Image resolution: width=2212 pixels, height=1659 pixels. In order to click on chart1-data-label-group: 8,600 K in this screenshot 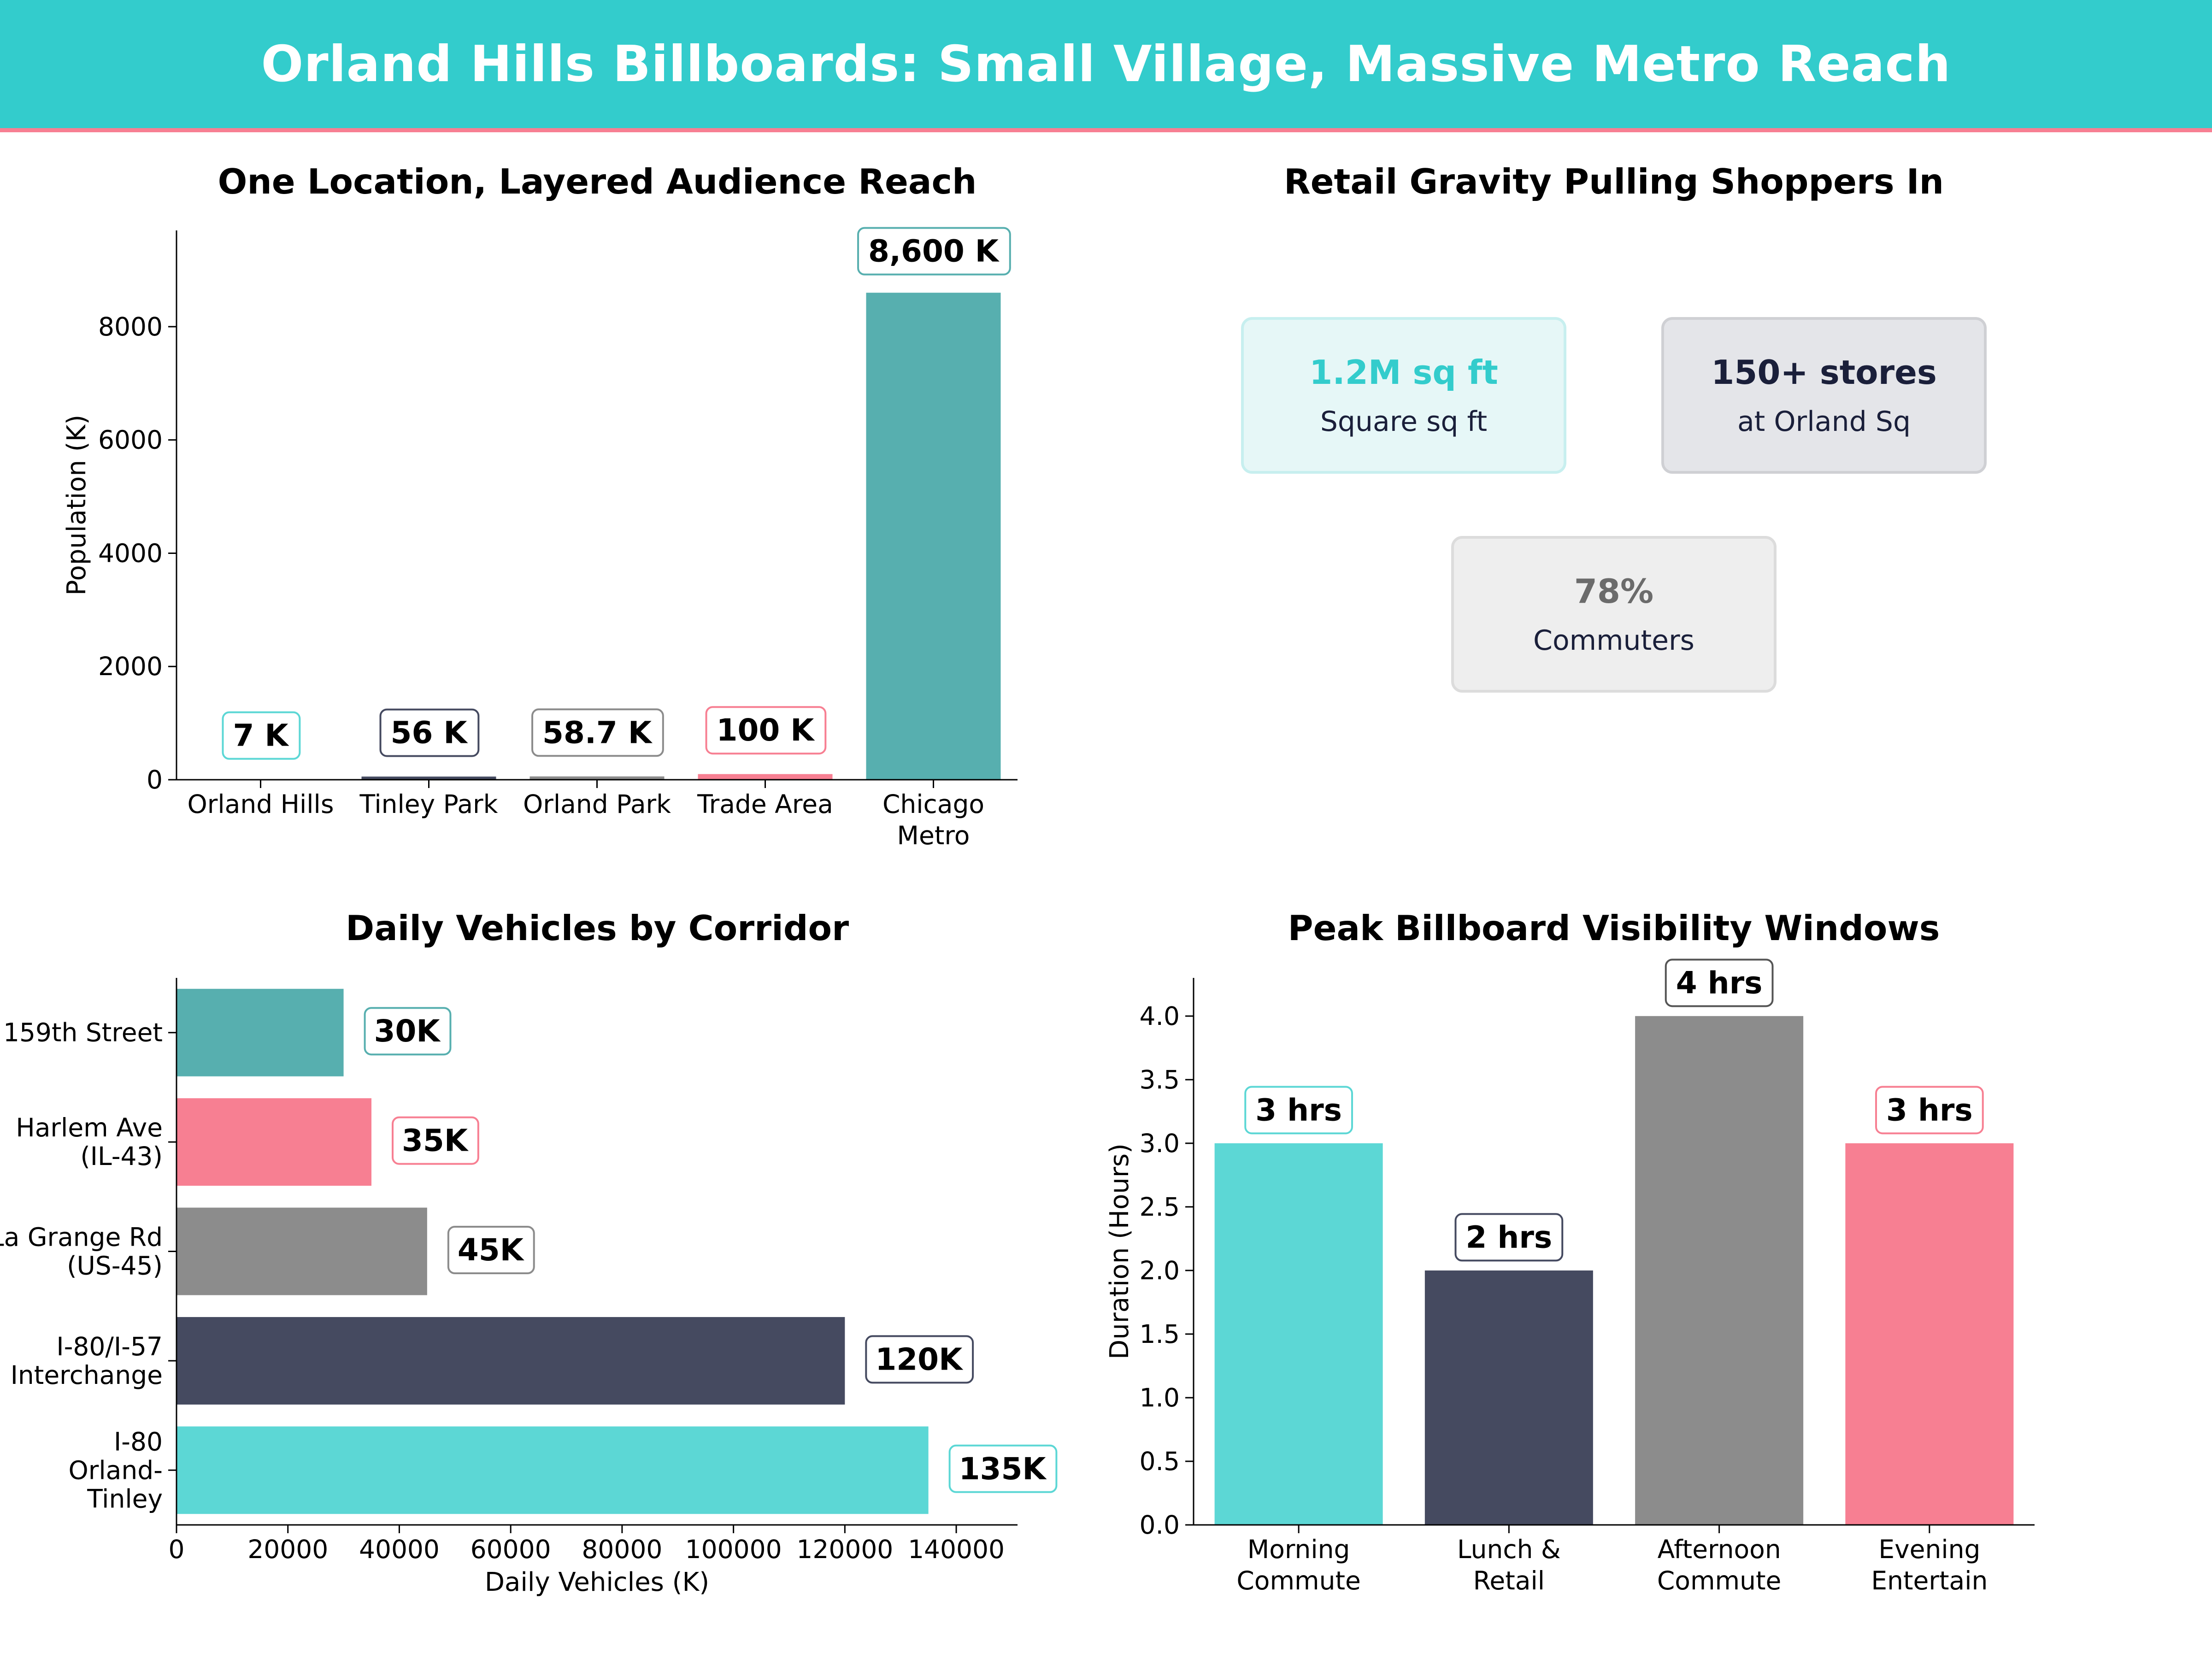, I will do `click(934, 251)`.